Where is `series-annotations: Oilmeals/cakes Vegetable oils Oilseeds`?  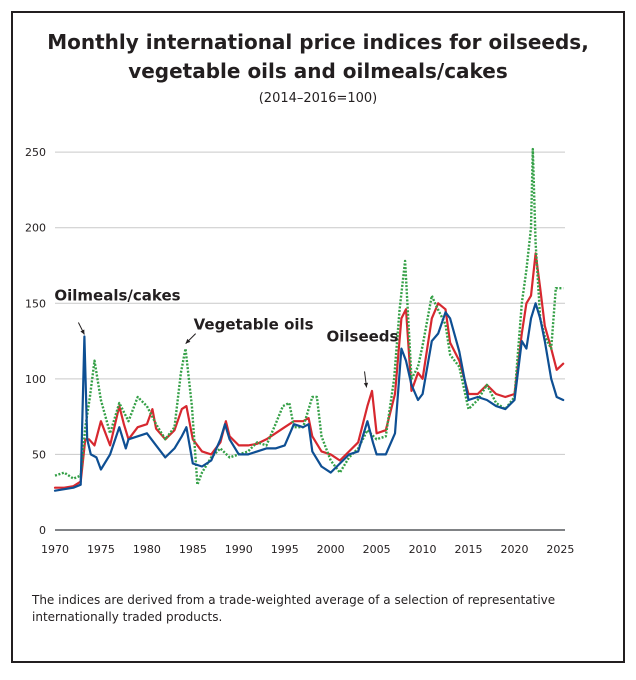 series-annotations: Oilmeals/cakes Vegetable oils Oilseeds is located at coordinates (226, 337).